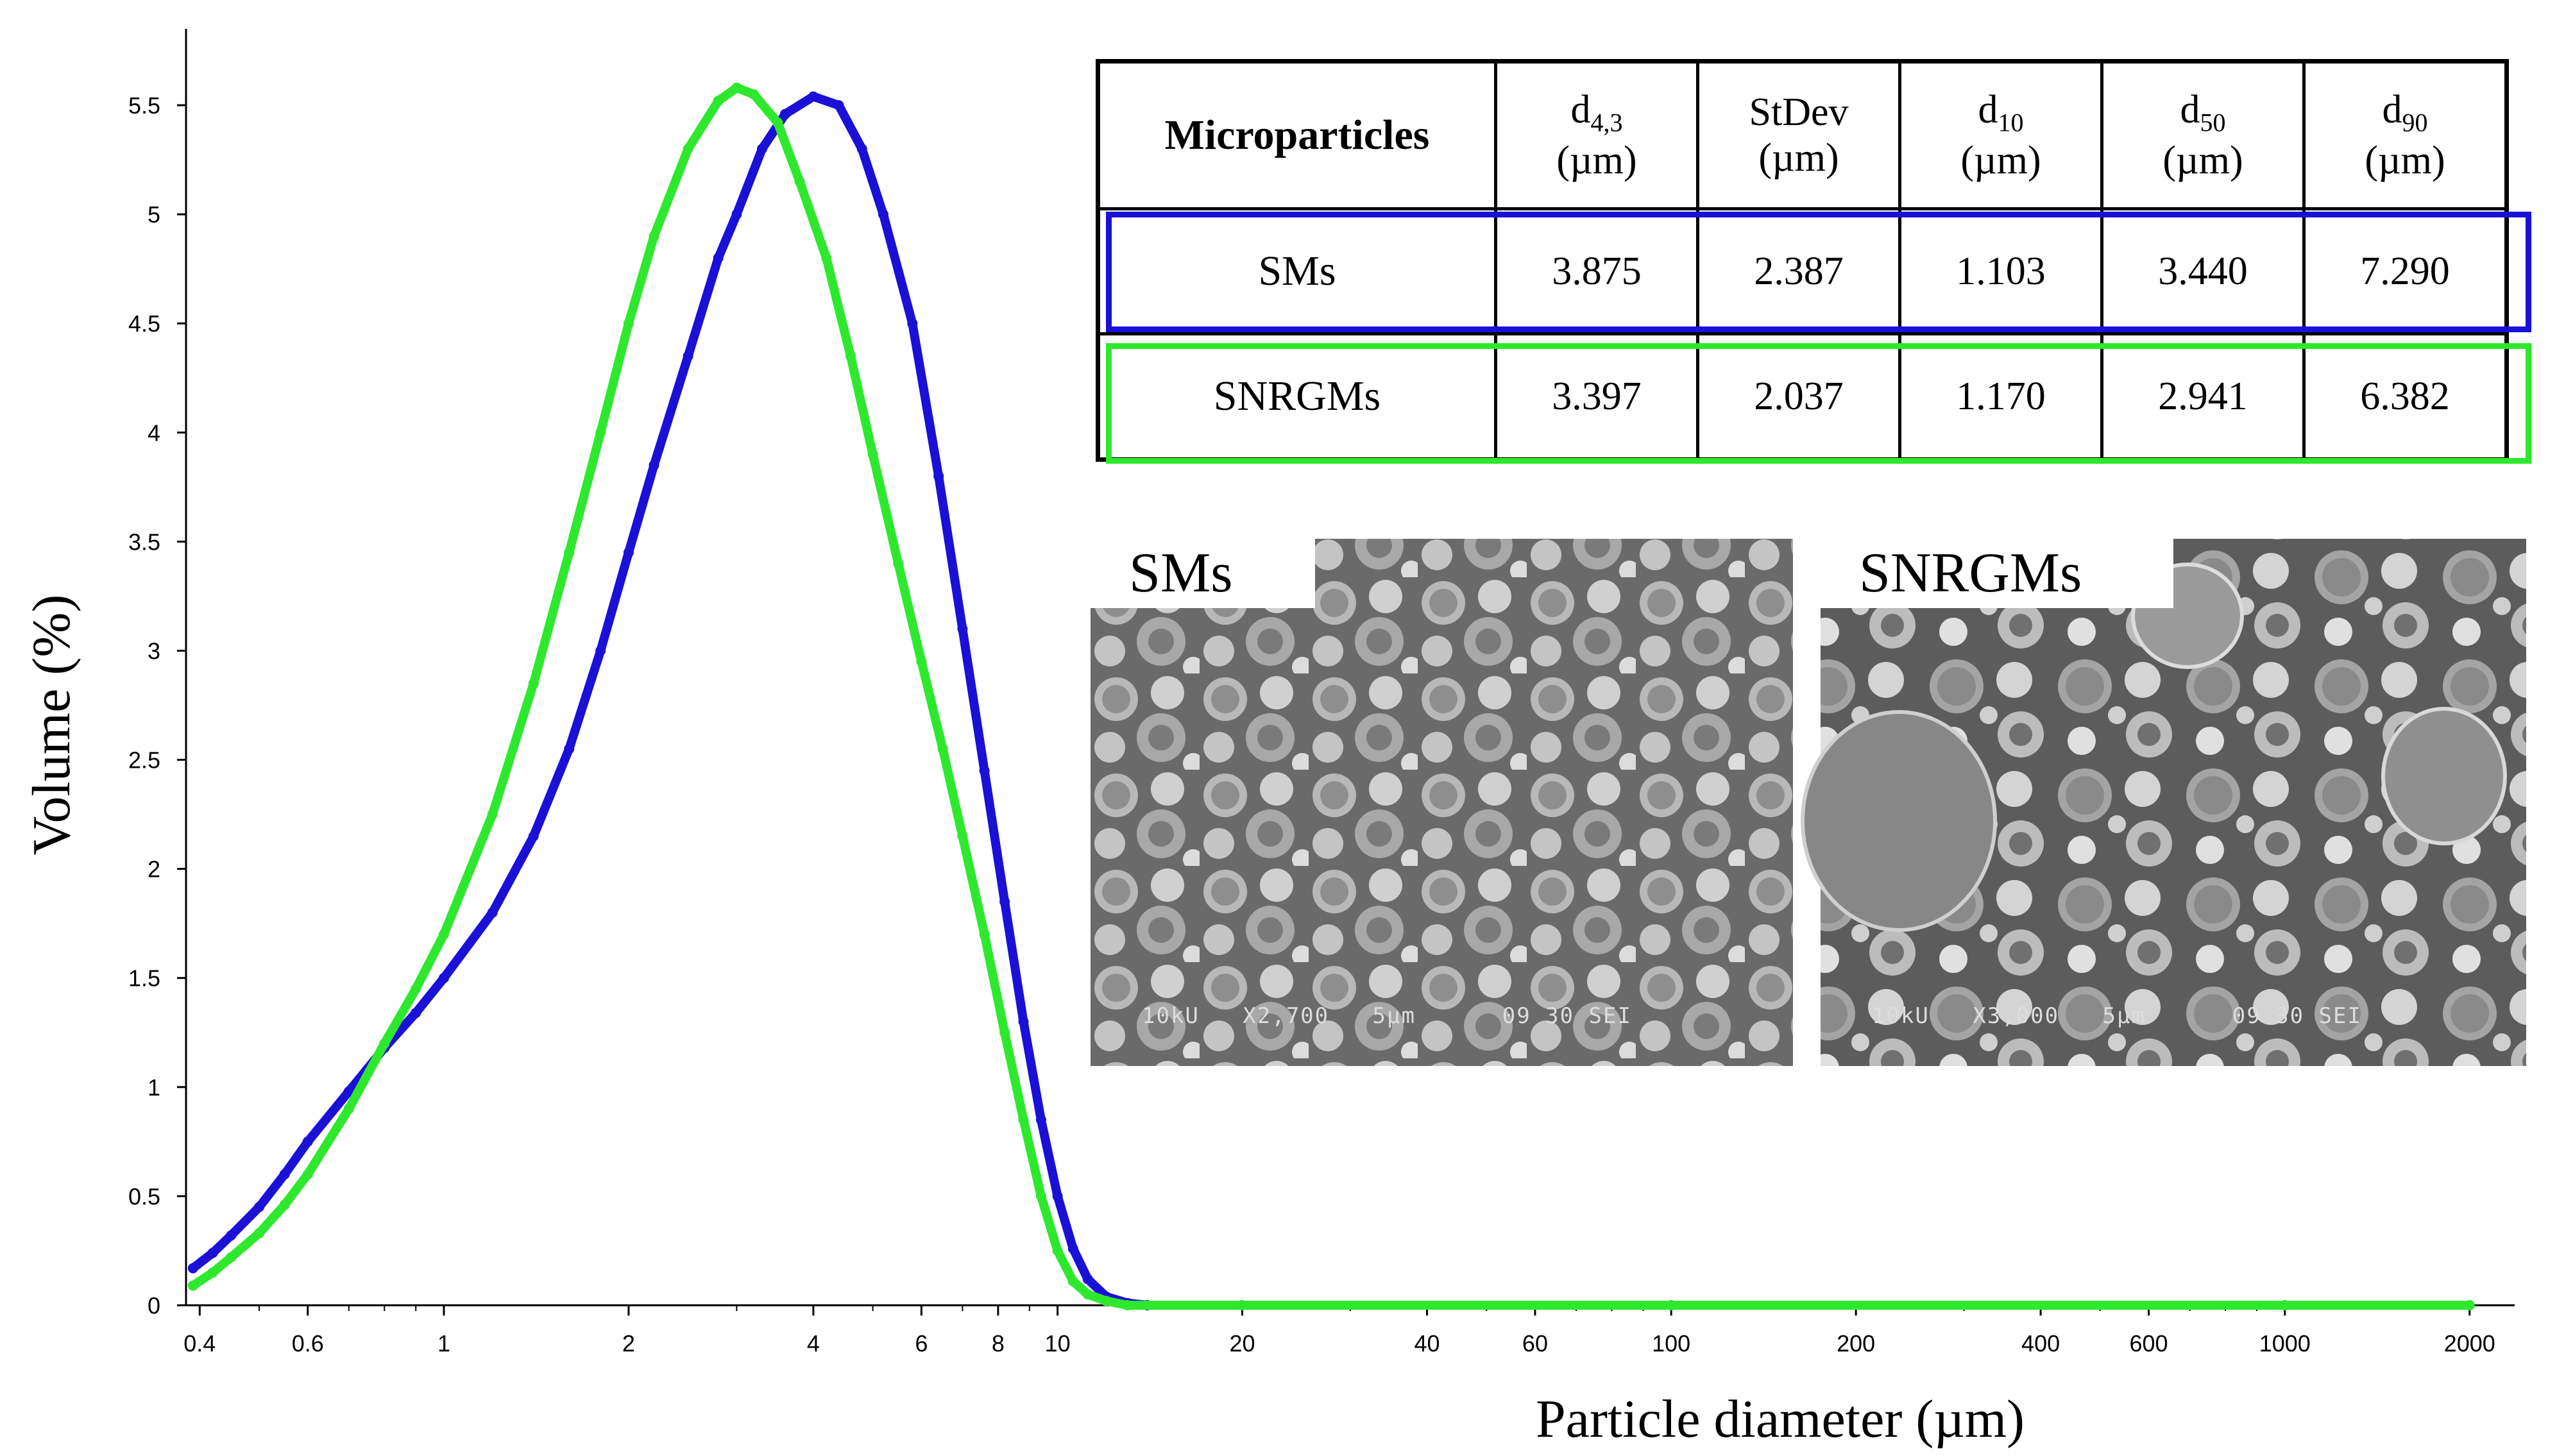 Image resolution: width=2557 pixels, height=1456 pixels. Describe the element at coordinates (144, 979) in the screenshot. I see `y-tick-label: 1.5` at that location.